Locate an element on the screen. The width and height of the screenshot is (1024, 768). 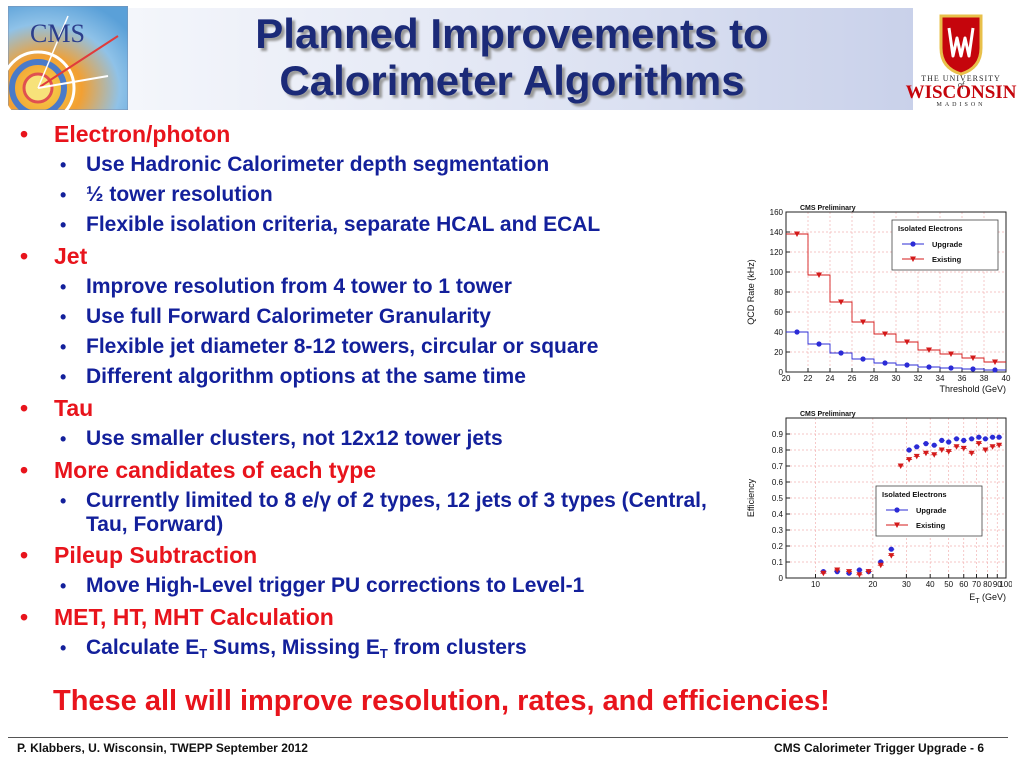
uw-line-1: THE UNIVERSITY is located at coordinates (961, 78).